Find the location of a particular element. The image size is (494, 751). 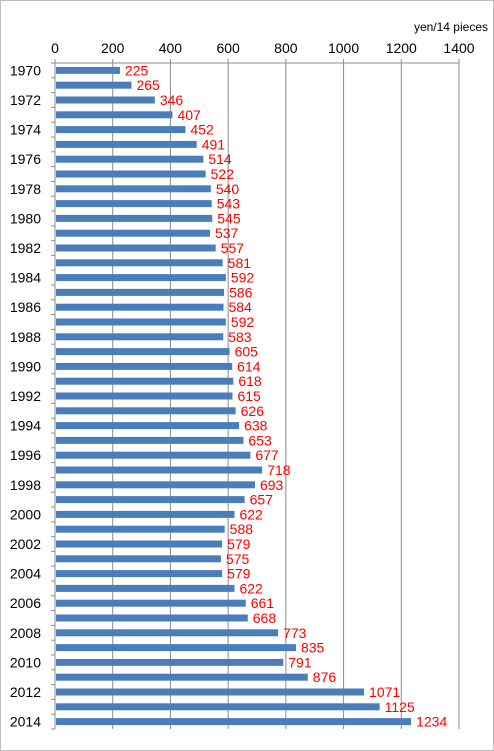

data-label-2004: 579 is located at coordinates (239, 574).